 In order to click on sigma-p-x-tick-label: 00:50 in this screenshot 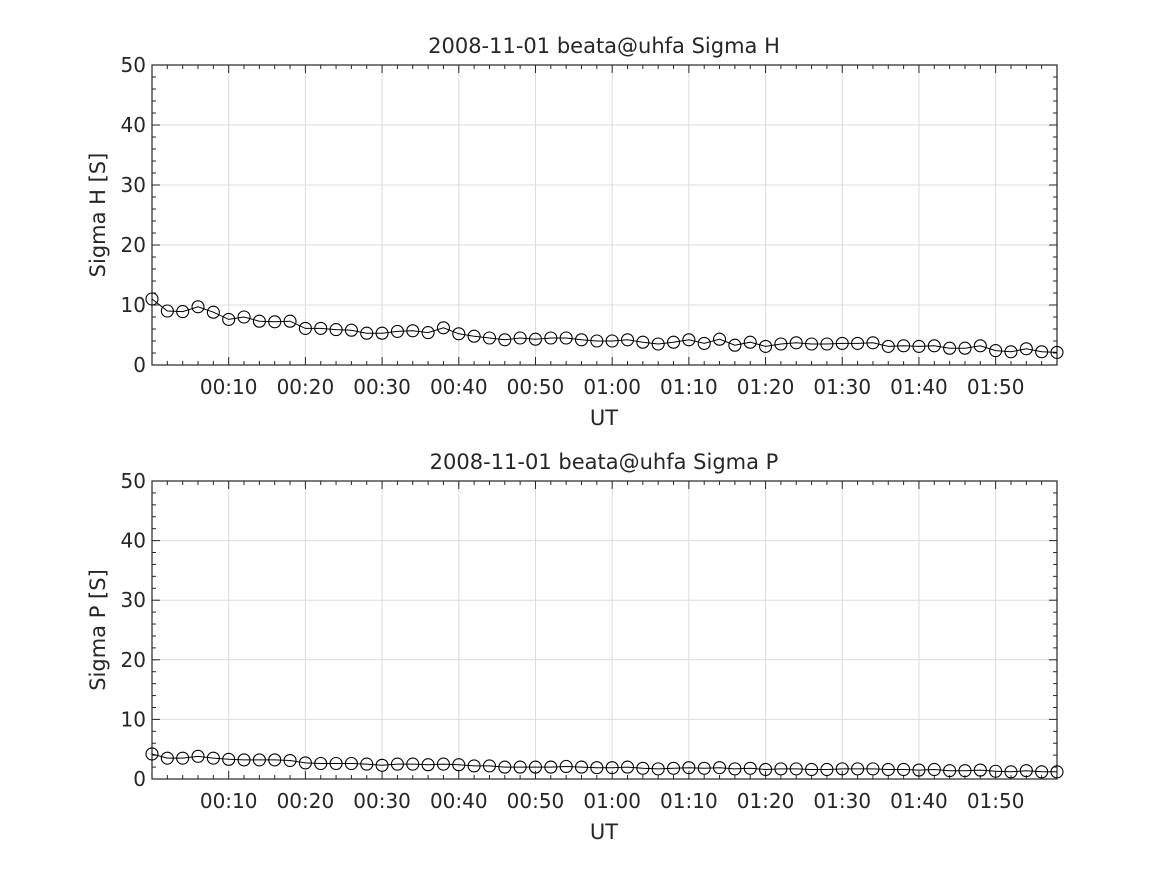, I will do `click(536, 801)`.